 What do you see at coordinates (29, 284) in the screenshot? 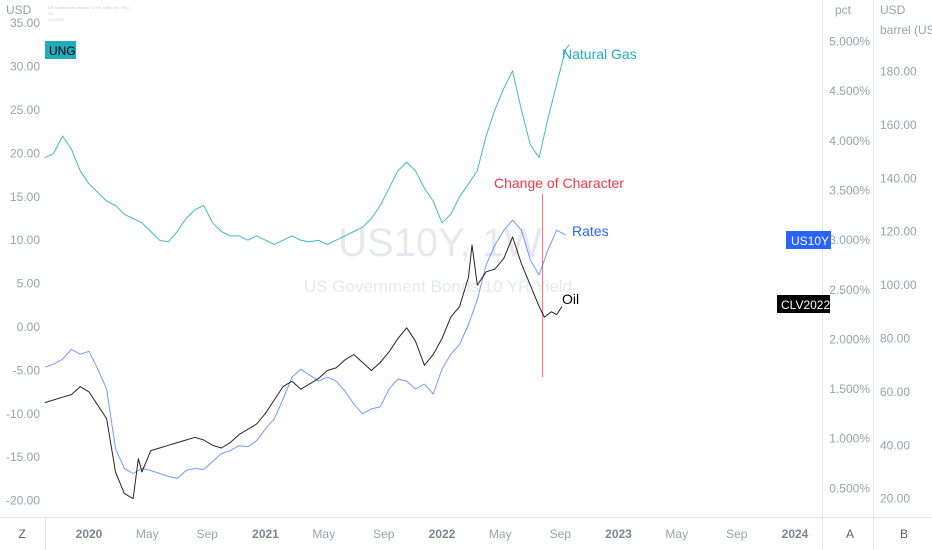
I see `left-axis-tick: 5.00` at bounding box center [29, 284].